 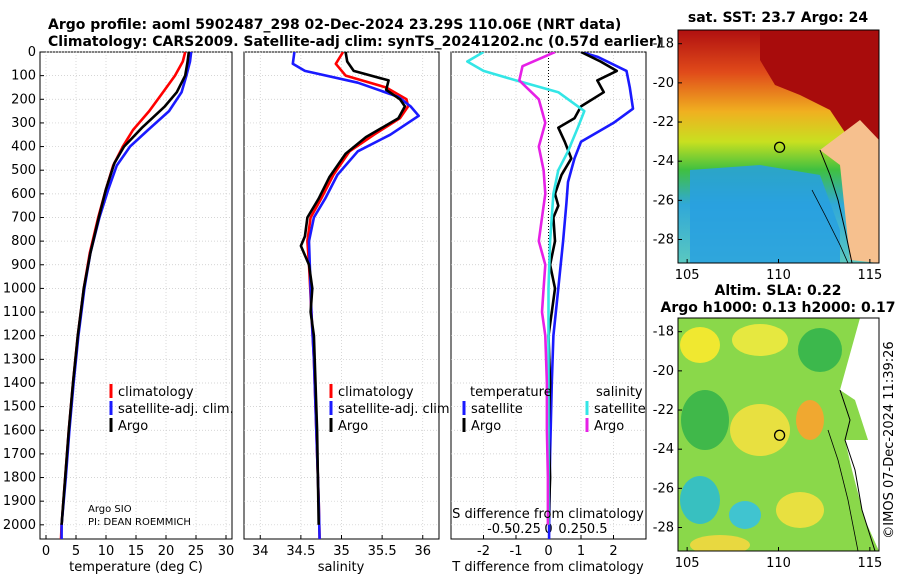 What do you see at coordinates (663, 528) in the screenshot?
I see `map-y-tick-label: -28` at bounding box center [663, 528].